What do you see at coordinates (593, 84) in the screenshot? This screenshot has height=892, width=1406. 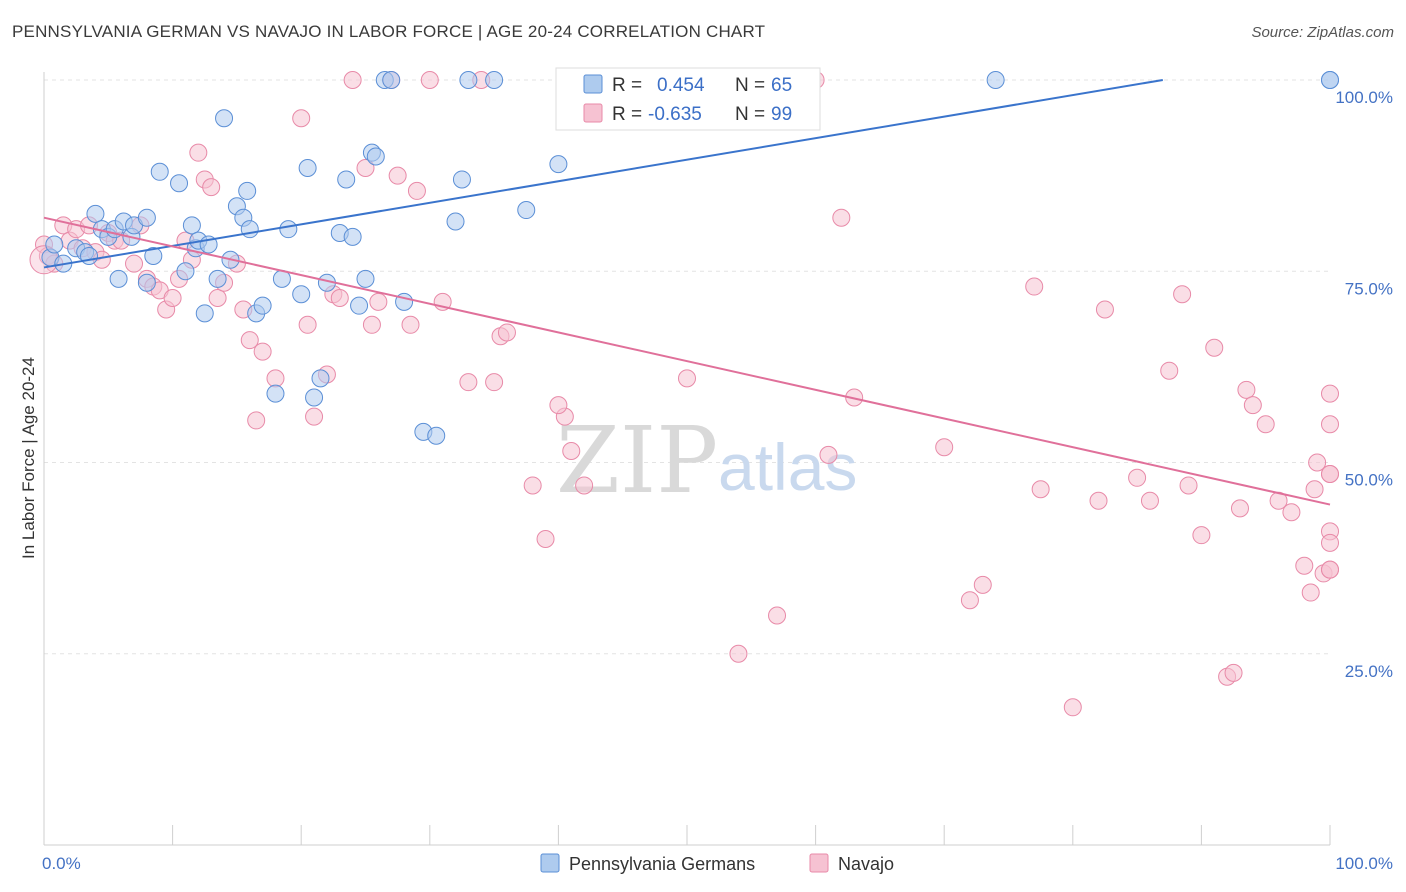 I see `legend-swatch-blue` at bounding box center [593, 84].